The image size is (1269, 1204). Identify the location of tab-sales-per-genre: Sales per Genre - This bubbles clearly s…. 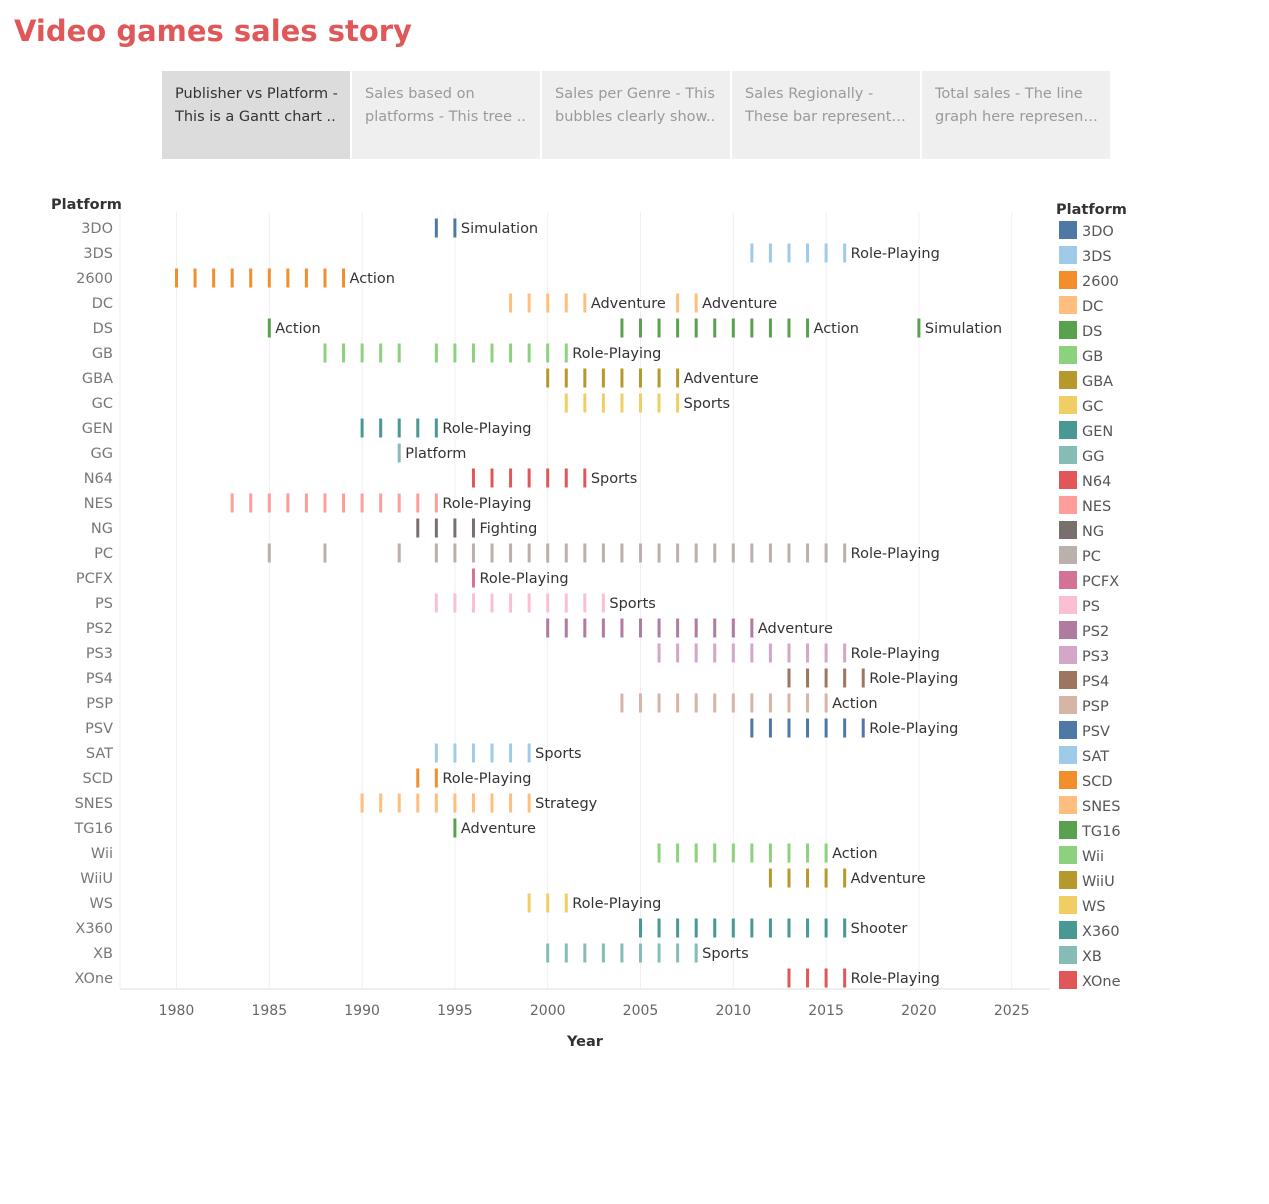
(636, 115).